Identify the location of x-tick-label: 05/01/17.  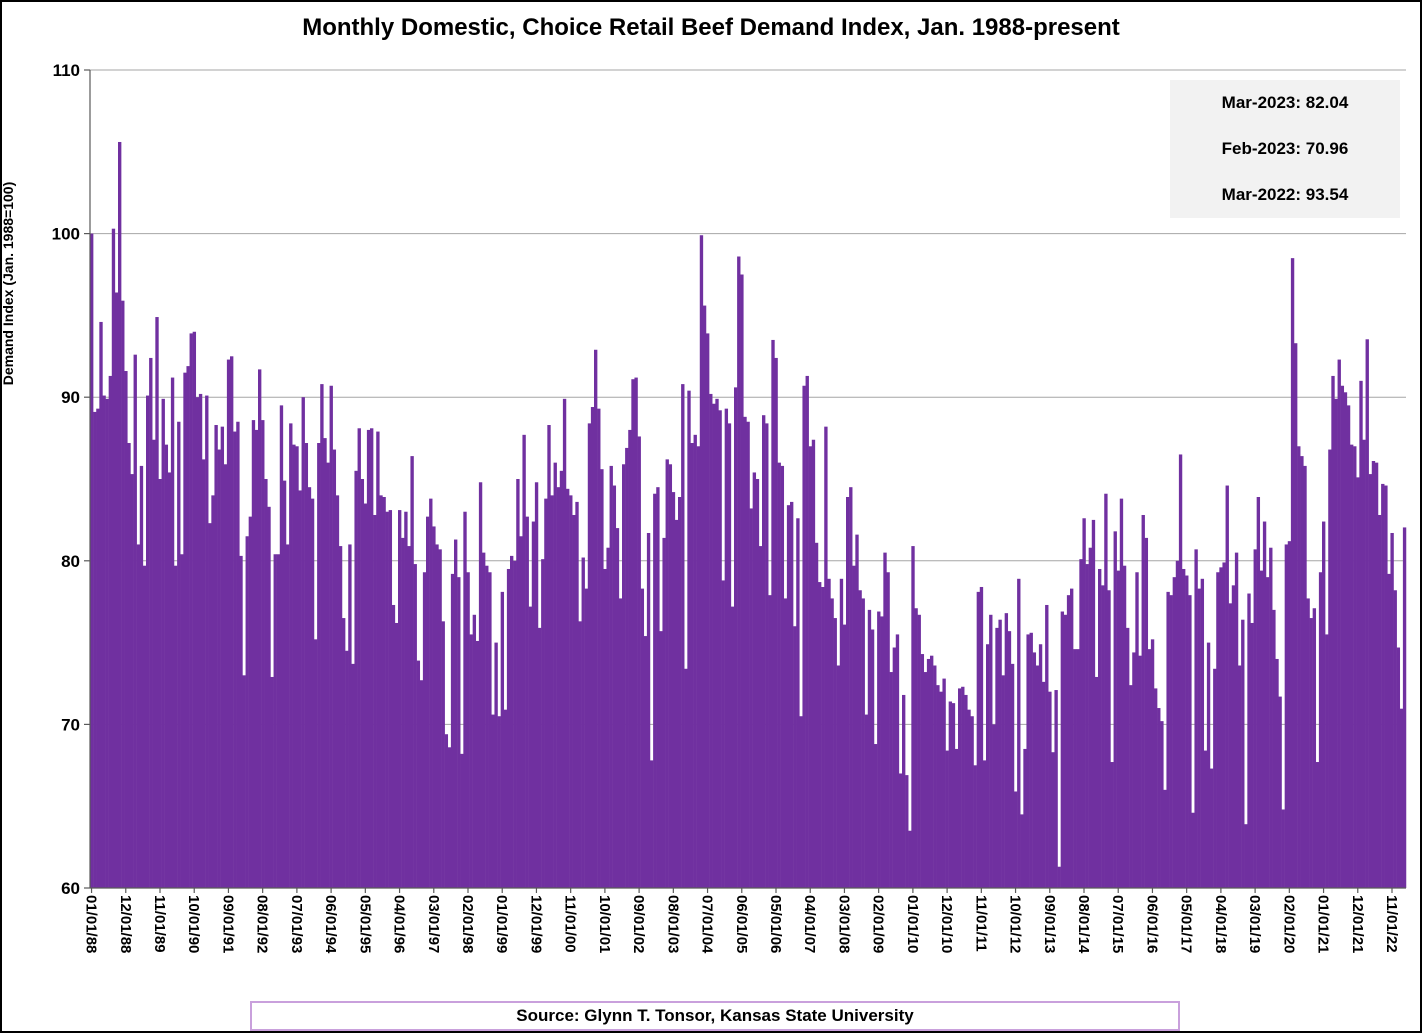
(1186, 924).